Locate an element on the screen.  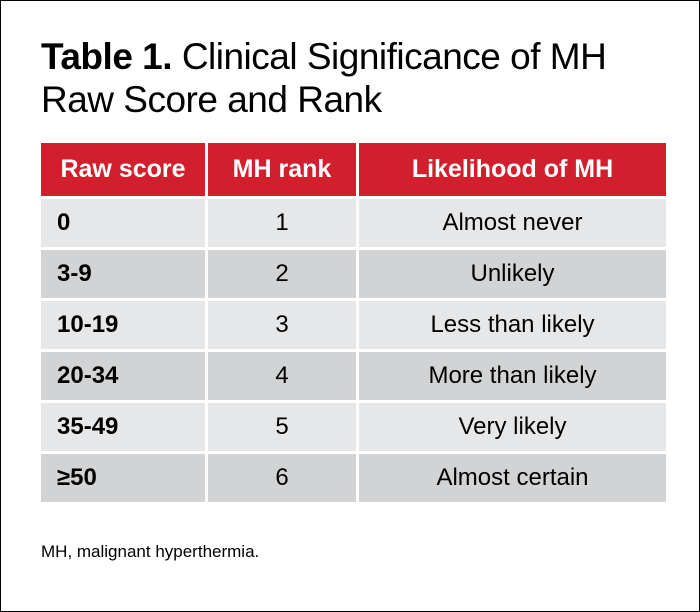
table-row: 0 1 Almost never is located at coordinates (353, 224).